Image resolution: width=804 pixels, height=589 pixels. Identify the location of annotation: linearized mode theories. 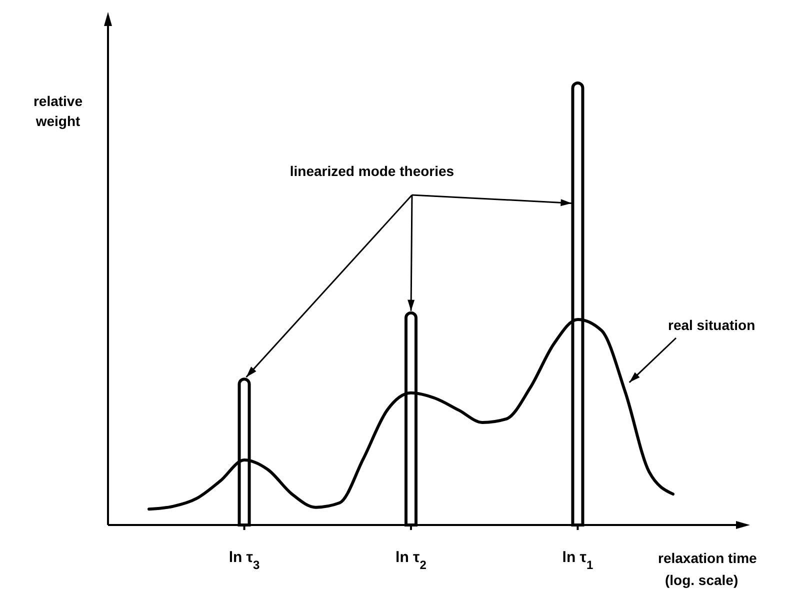
(372, 171).